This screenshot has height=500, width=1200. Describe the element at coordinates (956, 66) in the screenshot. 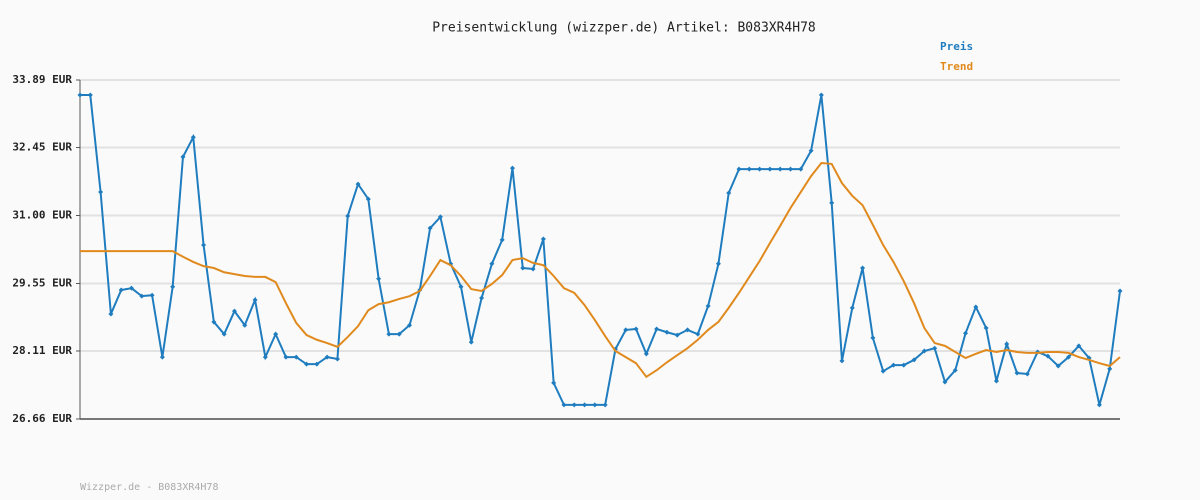

I see `legend-label: Trend` at that location.